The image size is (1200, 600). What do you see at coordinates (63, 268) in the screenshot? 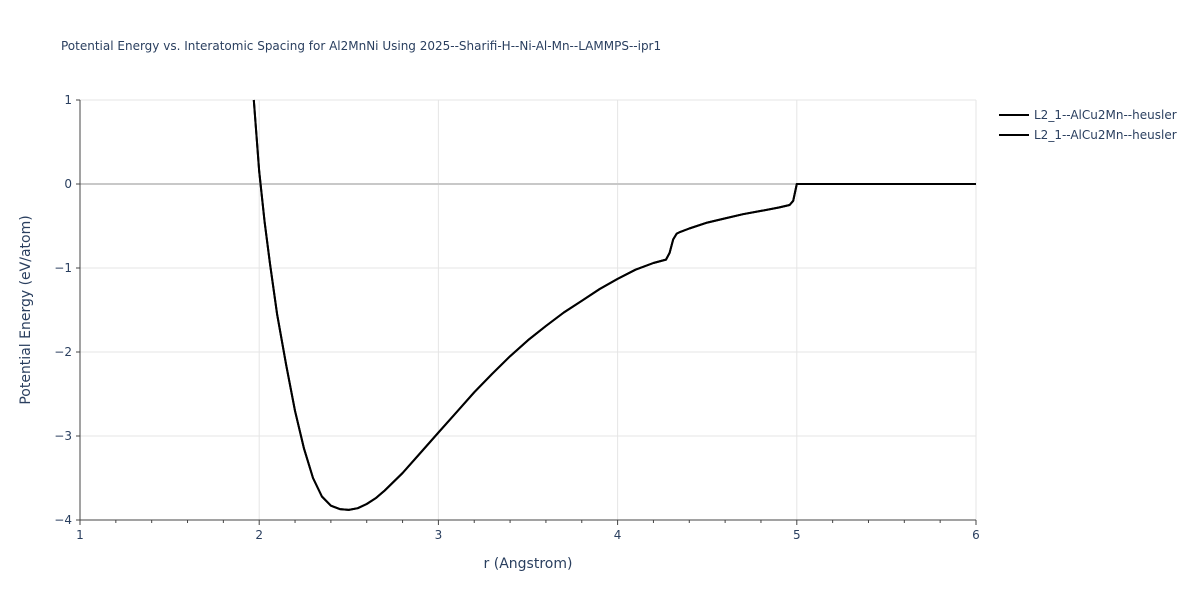
I see `y-tick-label: −1` at bounding box center [63, 268].